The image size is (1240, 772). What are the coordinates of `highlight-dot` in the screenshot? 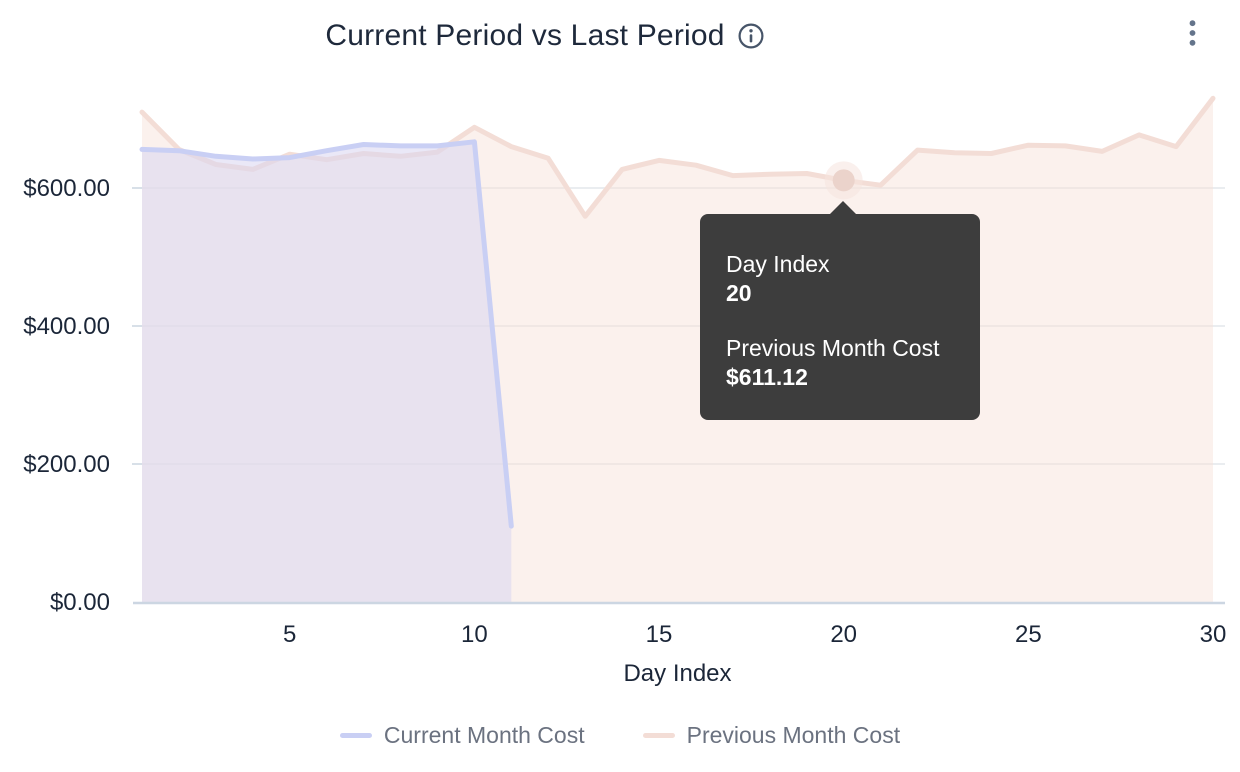 It's located at (843, 180).